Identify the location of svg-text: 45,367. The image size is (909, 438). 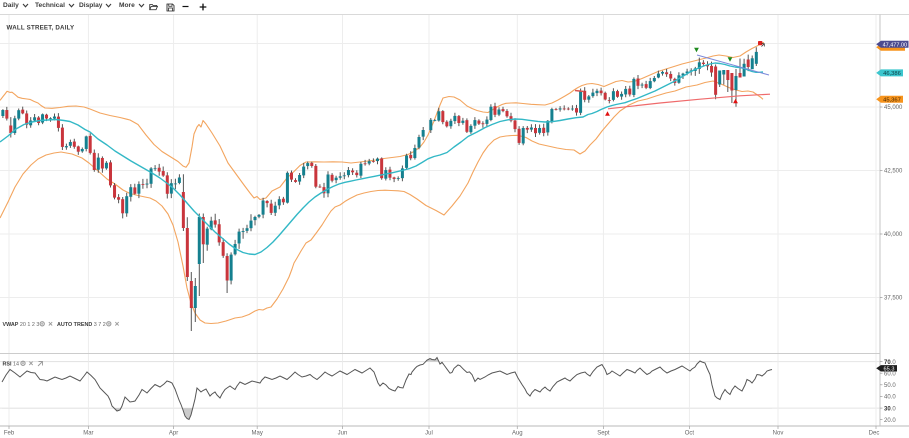
(892, 100).